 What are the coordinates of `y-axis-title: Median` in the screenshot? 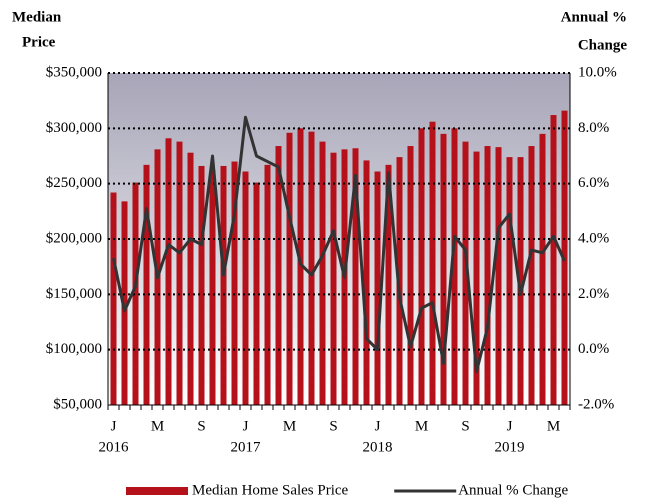 It's located at (37, 17).